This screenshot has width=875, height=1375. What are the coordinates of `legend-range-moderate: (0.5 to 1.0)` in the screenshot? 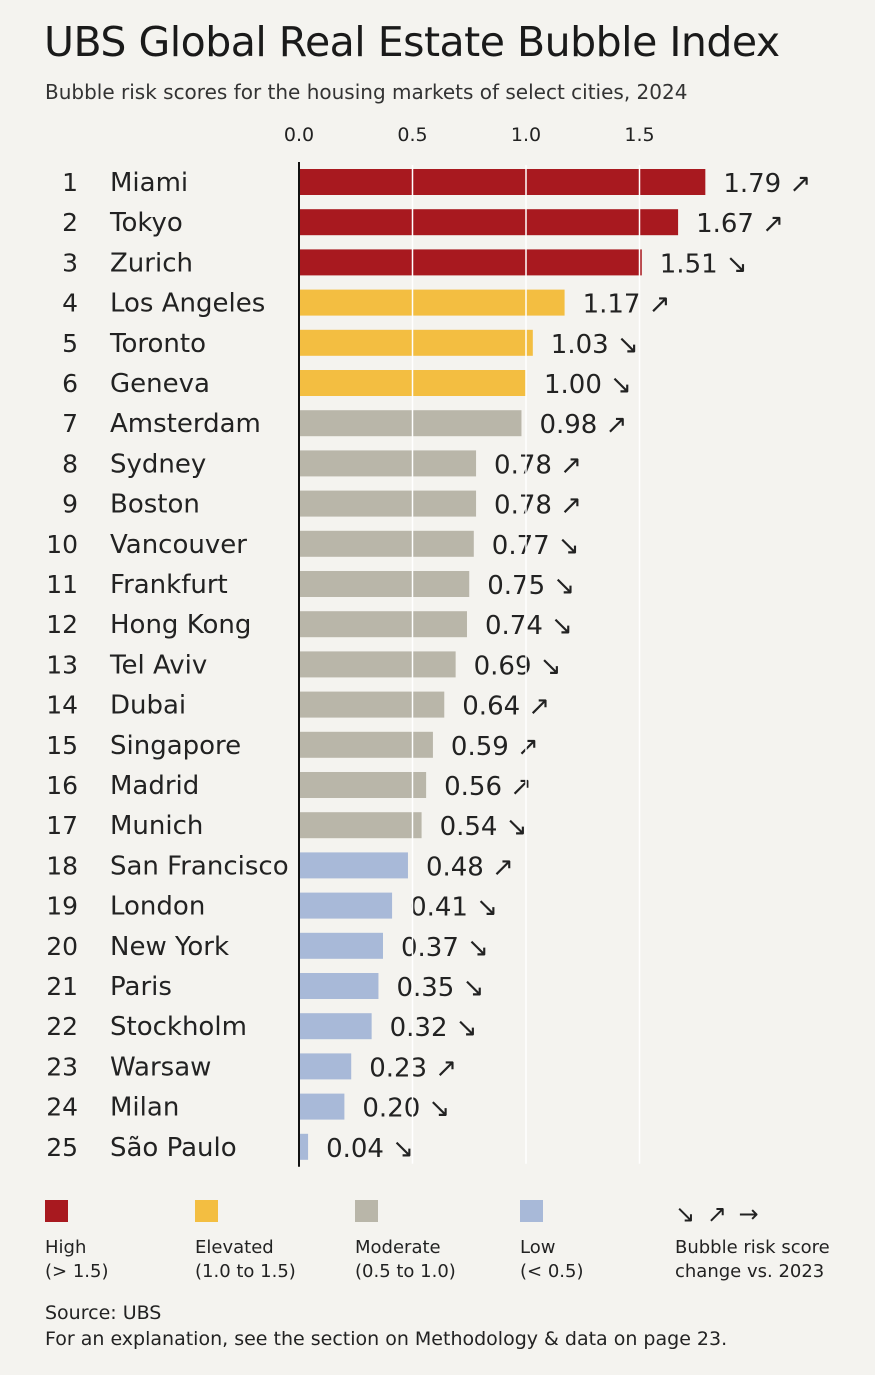 It's located at (405, 1271).